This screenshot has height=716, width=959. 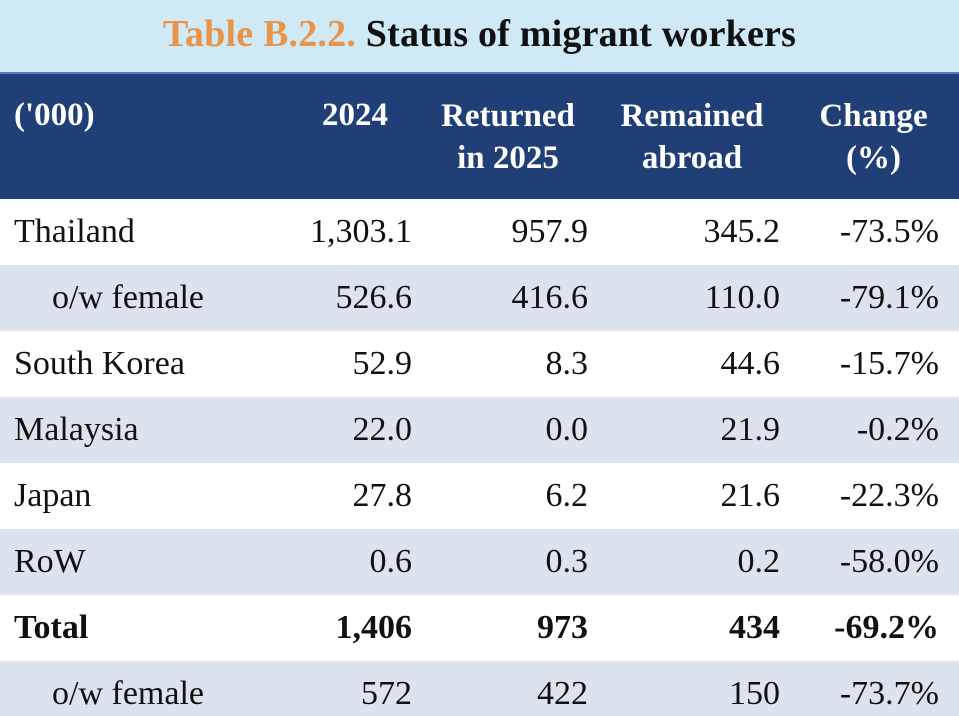 I want to click on cell-change: -22.3%, so click(x=889, y=495).